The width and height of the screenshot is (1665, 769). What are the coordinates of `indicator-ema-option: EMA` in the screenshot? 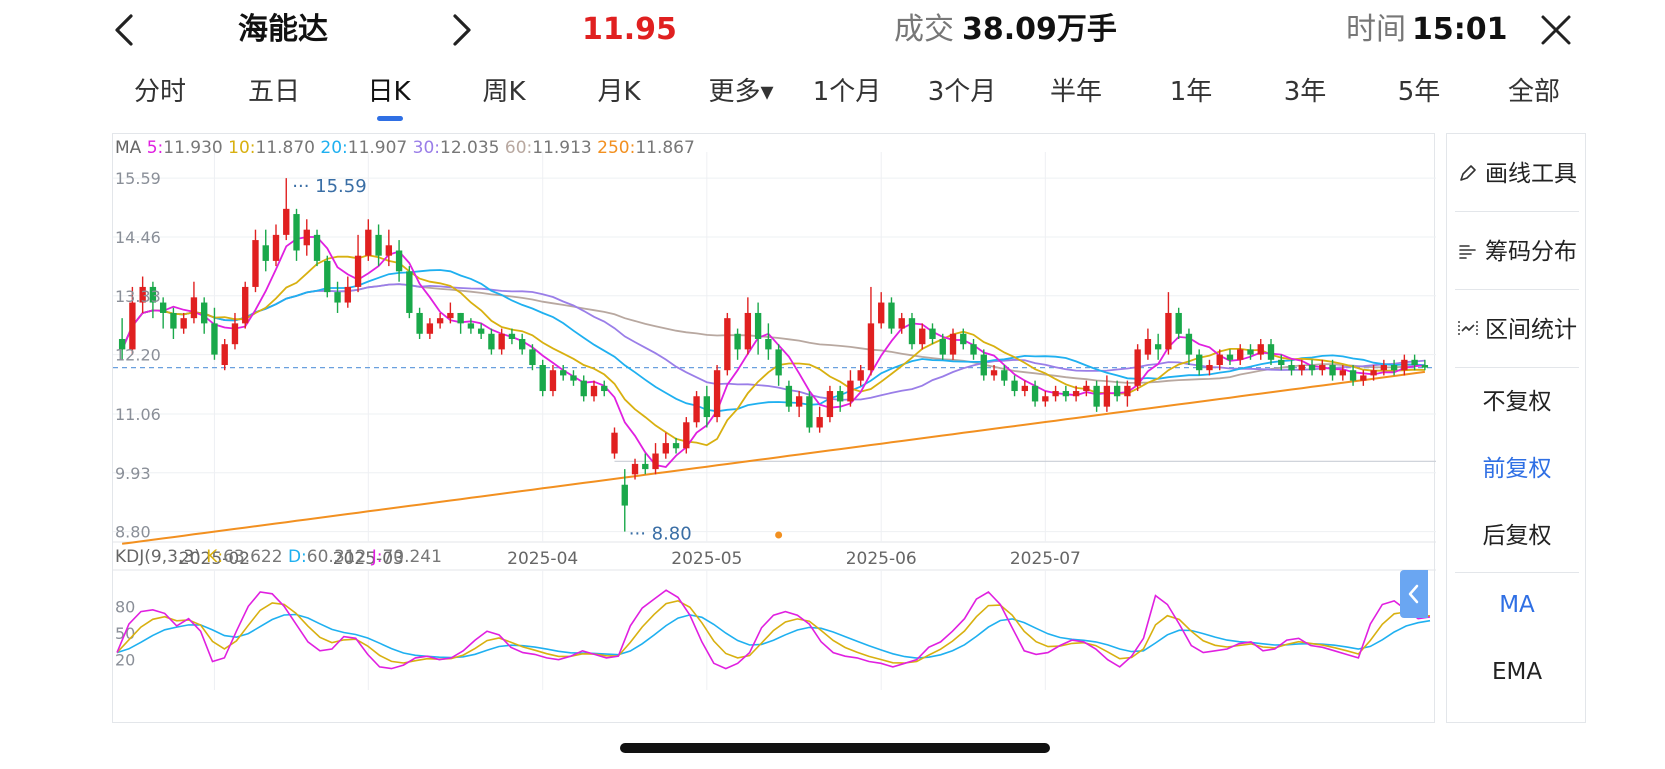 It's located at (1517, 672).